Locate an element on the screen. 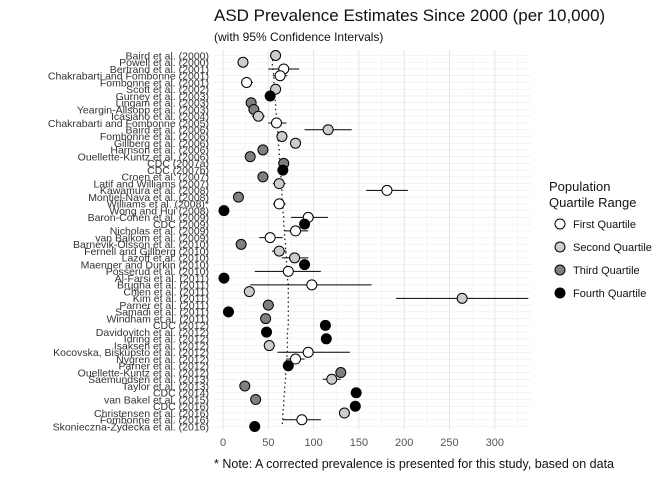 The image size is (672, 480). study-label: Kocovska, Biskupsto et al. (2012) is located at coordinates (131, 353).